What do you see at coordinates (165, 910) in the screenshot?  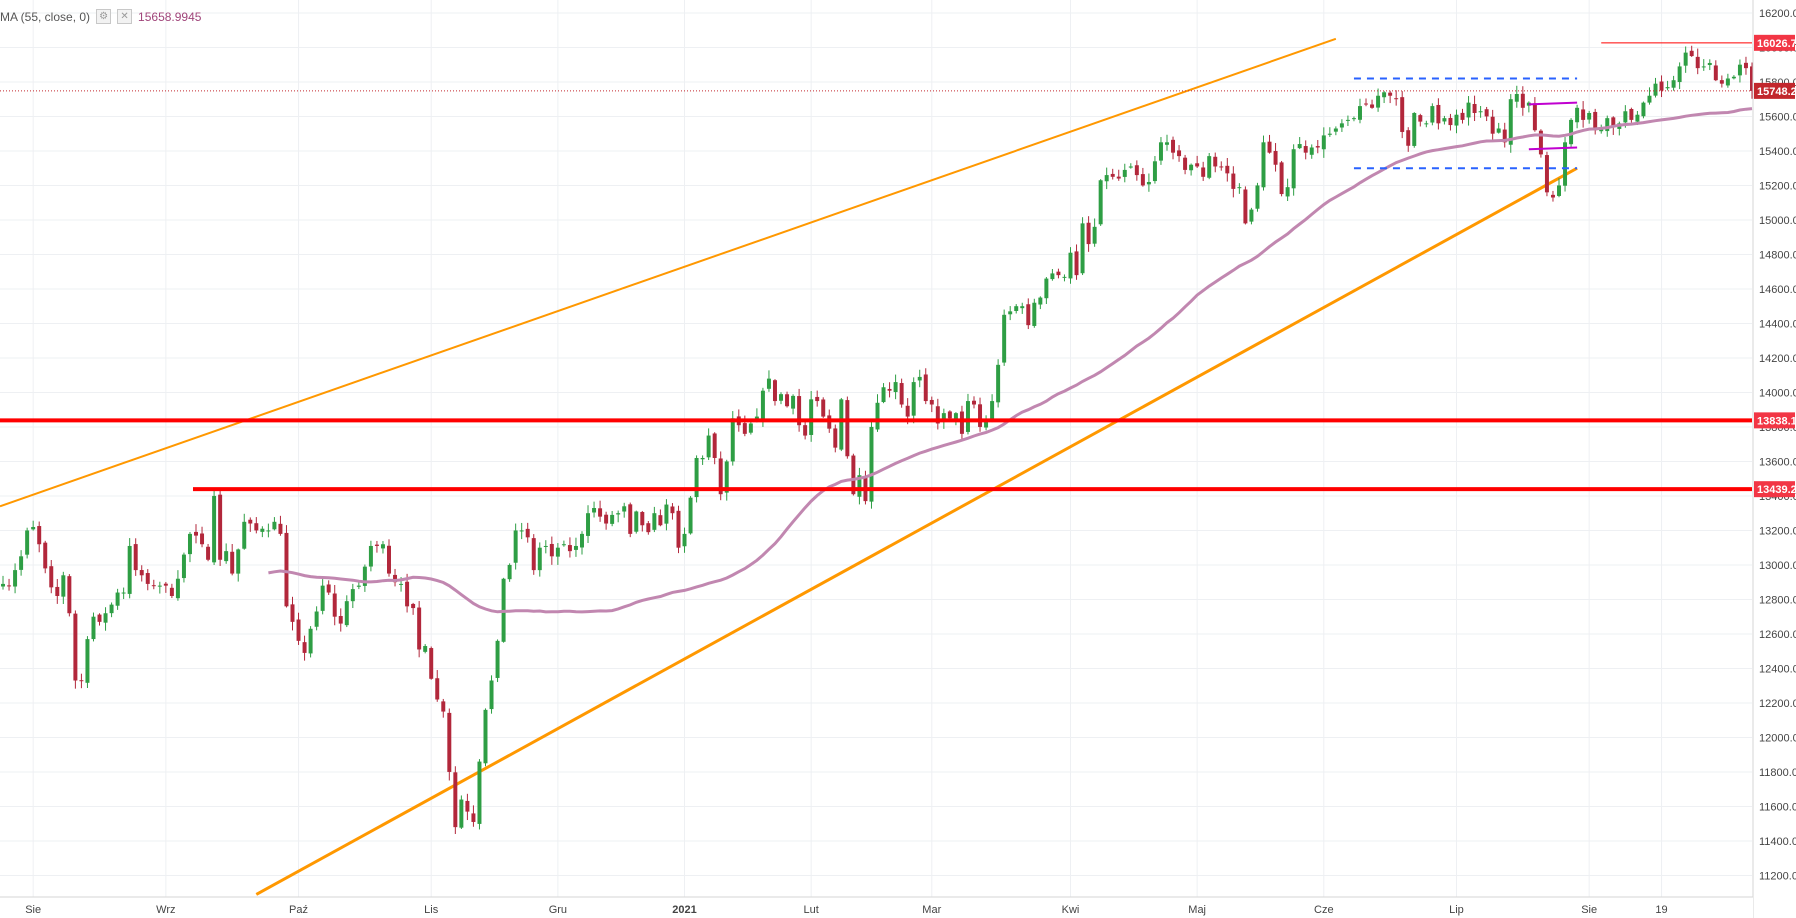 I see `x-tick-label: Wrz` at bounding box center [165, 910].